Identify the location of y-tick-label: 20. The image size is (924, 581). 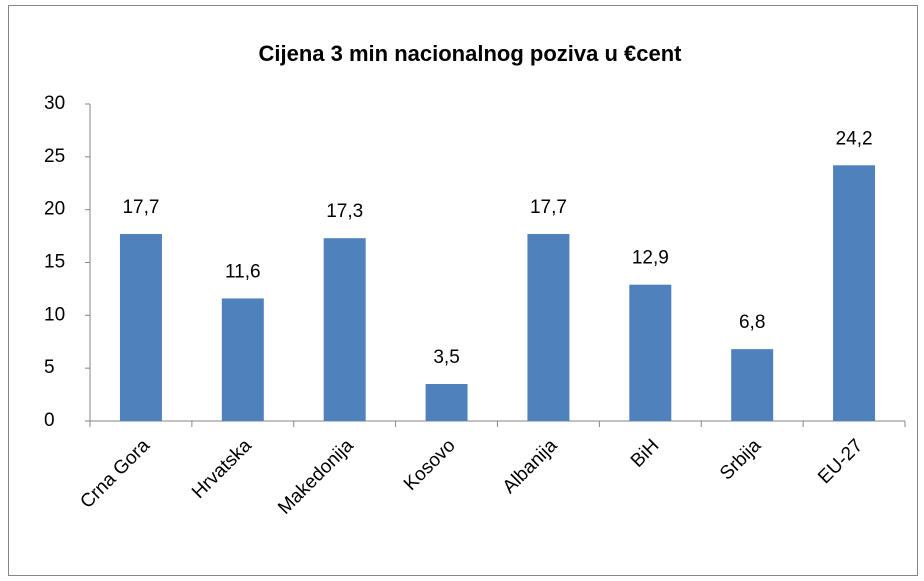
(54, 209).